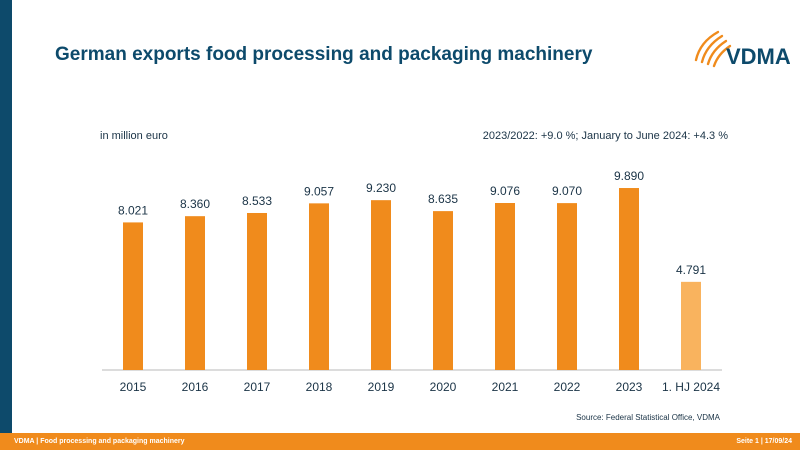  I want to click on data-label: 9.070, so click(567, 191).